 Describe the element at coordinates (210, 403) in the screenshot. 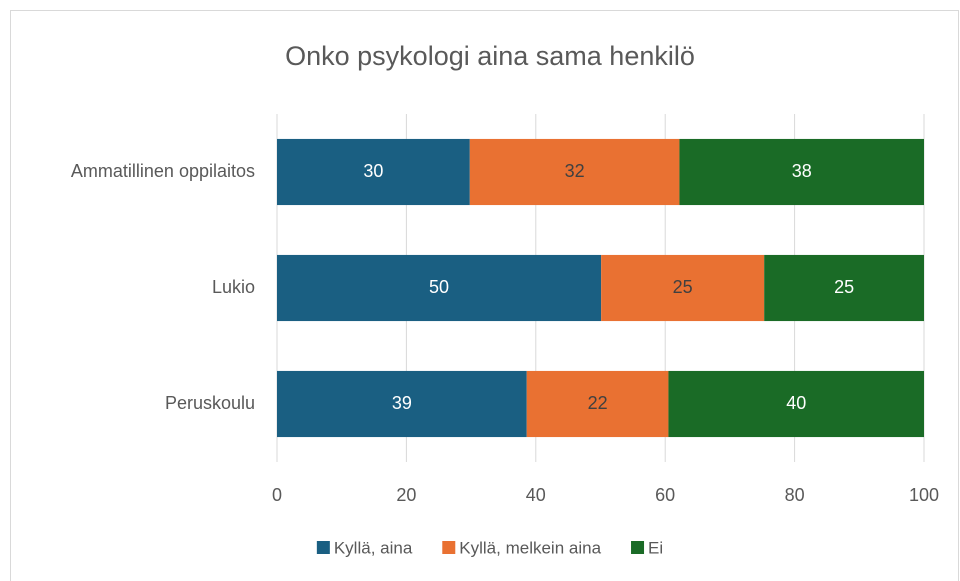

I see `y-tick-label: Peruskoulu` at that location.